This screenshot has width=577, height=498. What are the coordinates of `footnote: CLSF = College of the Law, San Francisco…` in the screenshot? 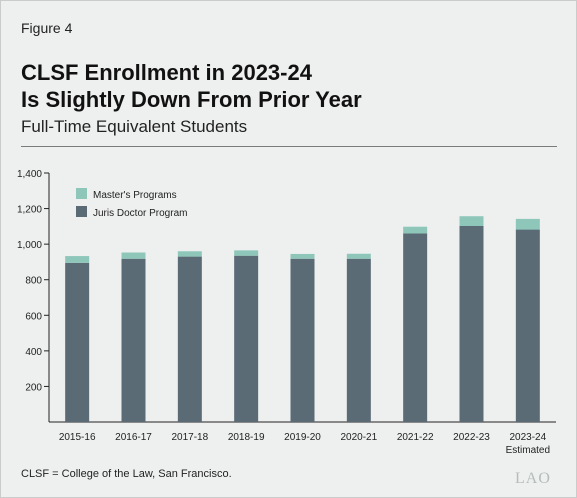 It's located at (126, 474).